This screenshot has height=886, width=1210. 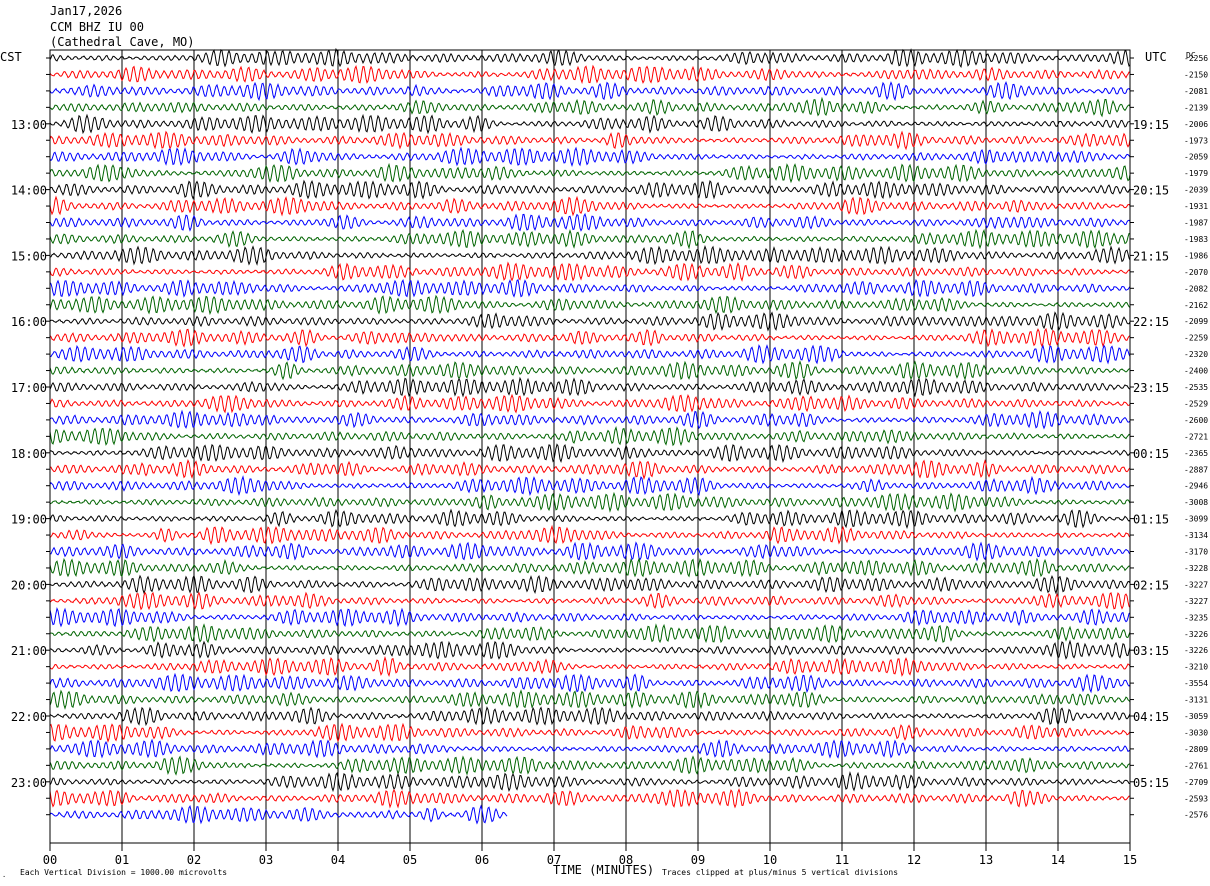 What do you see at coordinates (1151, 256) in the screenshot?
I see `right-hour-label: 21:15` at bounding box center [1151, 256].